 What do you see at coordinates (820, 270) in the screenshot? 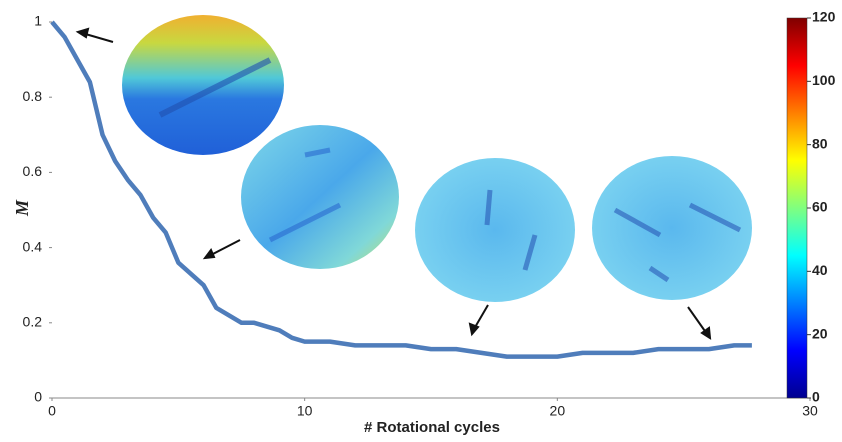
I see `colorbar-tick-label: 40` at bounding box center [820, 270].